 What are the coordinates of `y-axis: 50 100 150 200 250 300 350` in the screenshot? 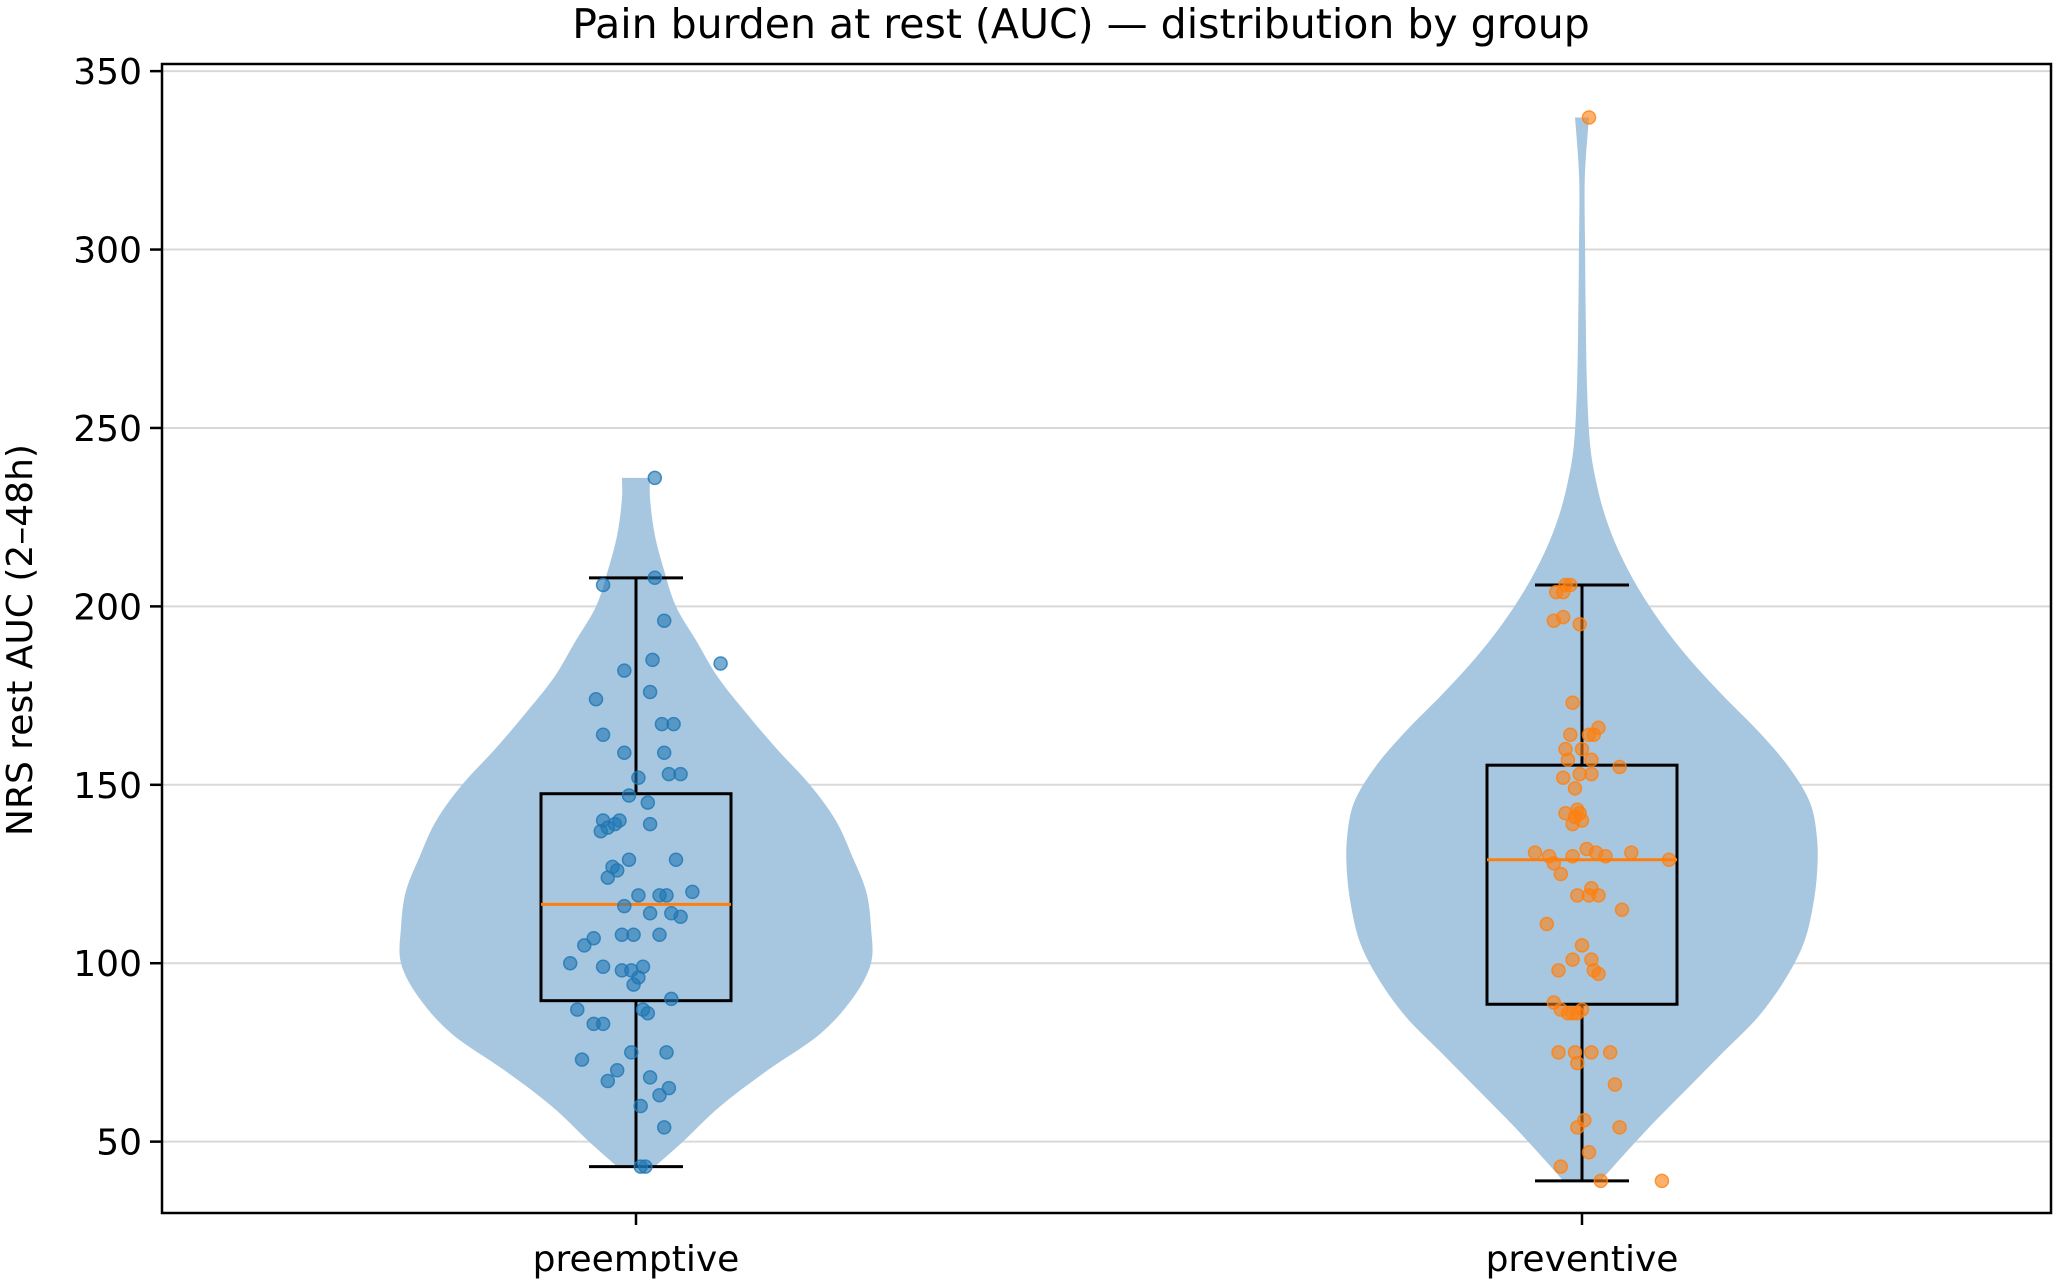 It's located at (117, 608).